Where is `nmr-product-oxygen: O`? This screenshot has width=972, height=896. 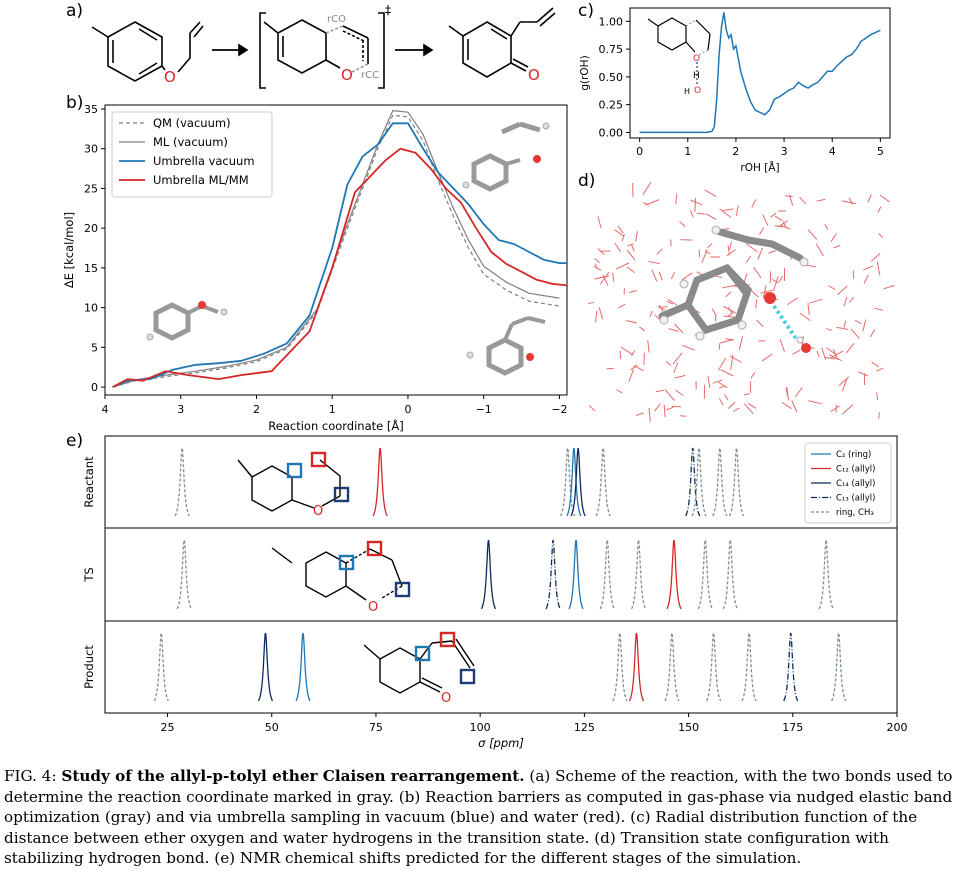 nmr-product-oxygen: O is located at coordinates (446, 698).